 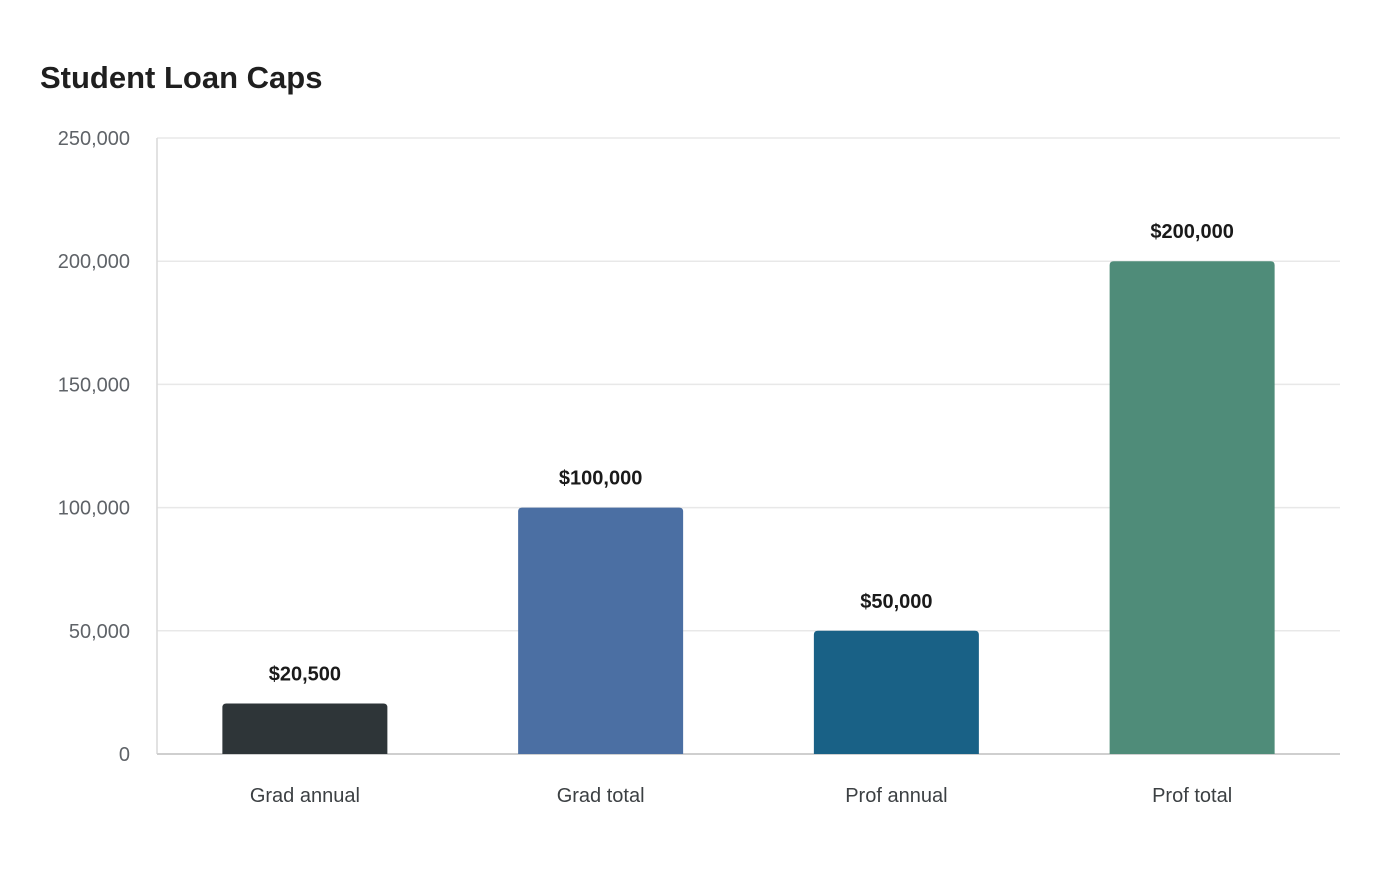 What do you see at coordinates (99, 632) in the screenshot?
I see `y-tick-label: 50,000` at bounding box center [99, 632].